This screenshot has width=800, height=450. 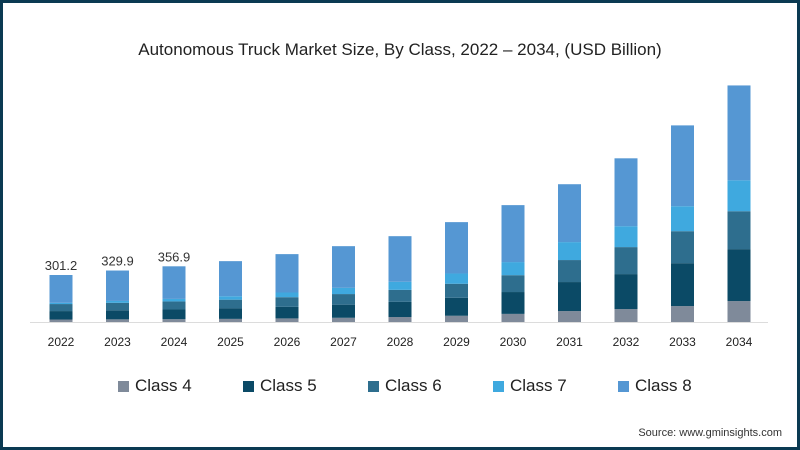 What do you see at coordinates (513, 234) in the screenshot?
I see `bar-segment-class-8-2030` at bounding box center [513, 234].